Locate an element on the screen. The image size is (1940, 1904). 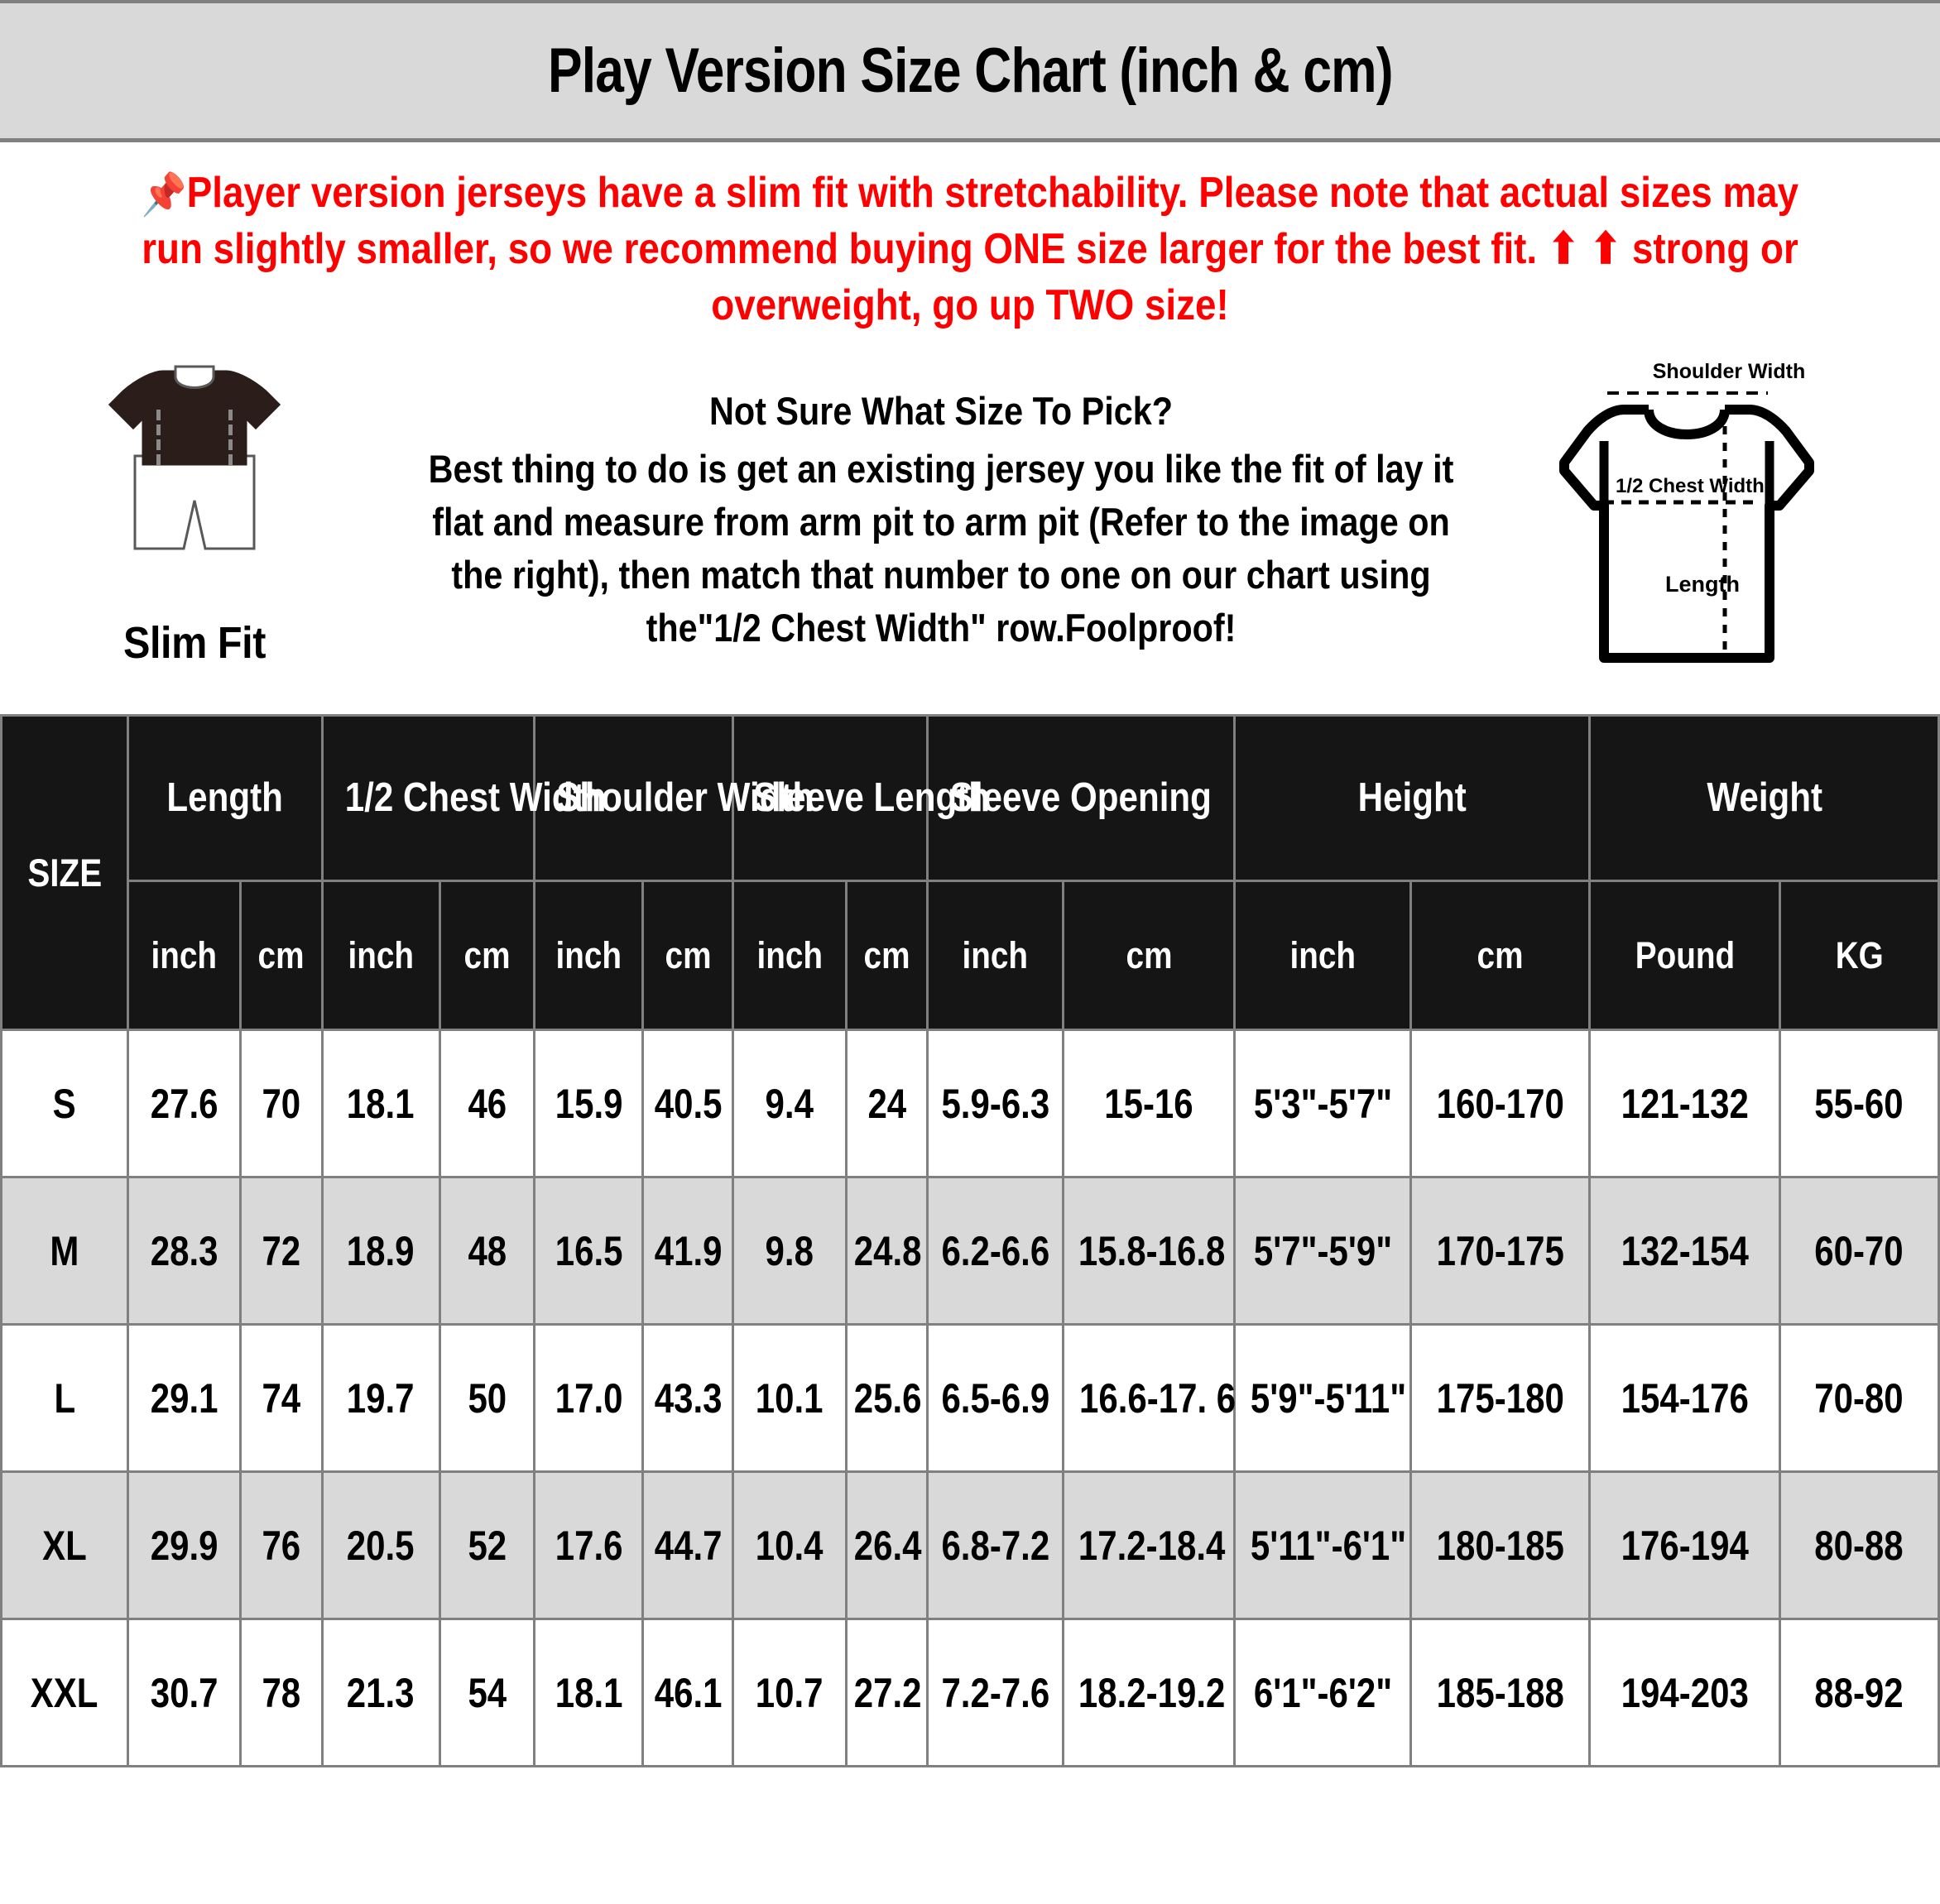
cell-shoulder-cm: 46.1 is located at coordinates (688, 1693).